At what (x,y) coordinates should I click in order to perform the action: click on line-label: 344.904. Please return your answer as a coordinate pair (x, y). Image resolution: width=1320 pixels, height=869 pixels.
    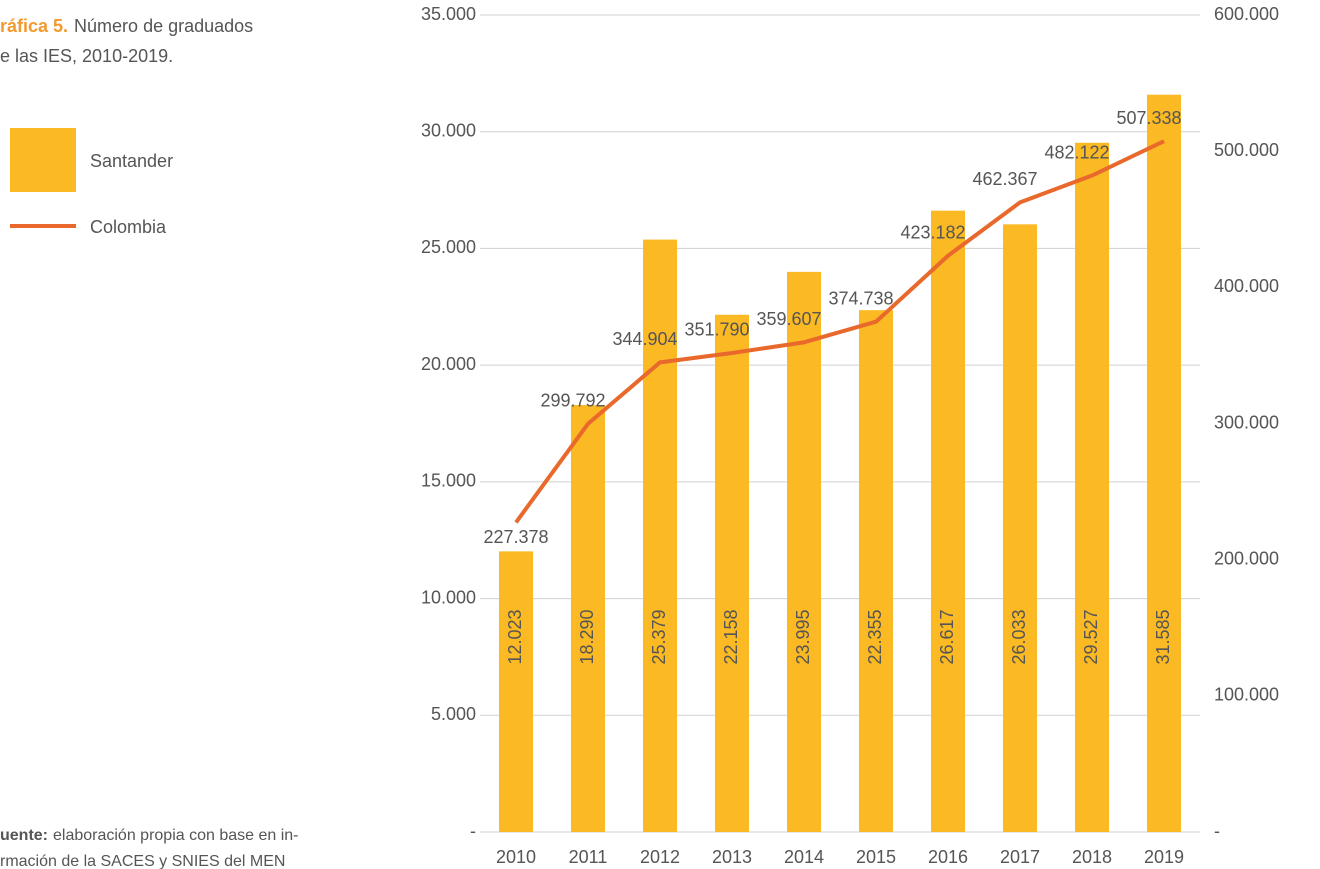
    Looking at the image, I should click on (644, 339).